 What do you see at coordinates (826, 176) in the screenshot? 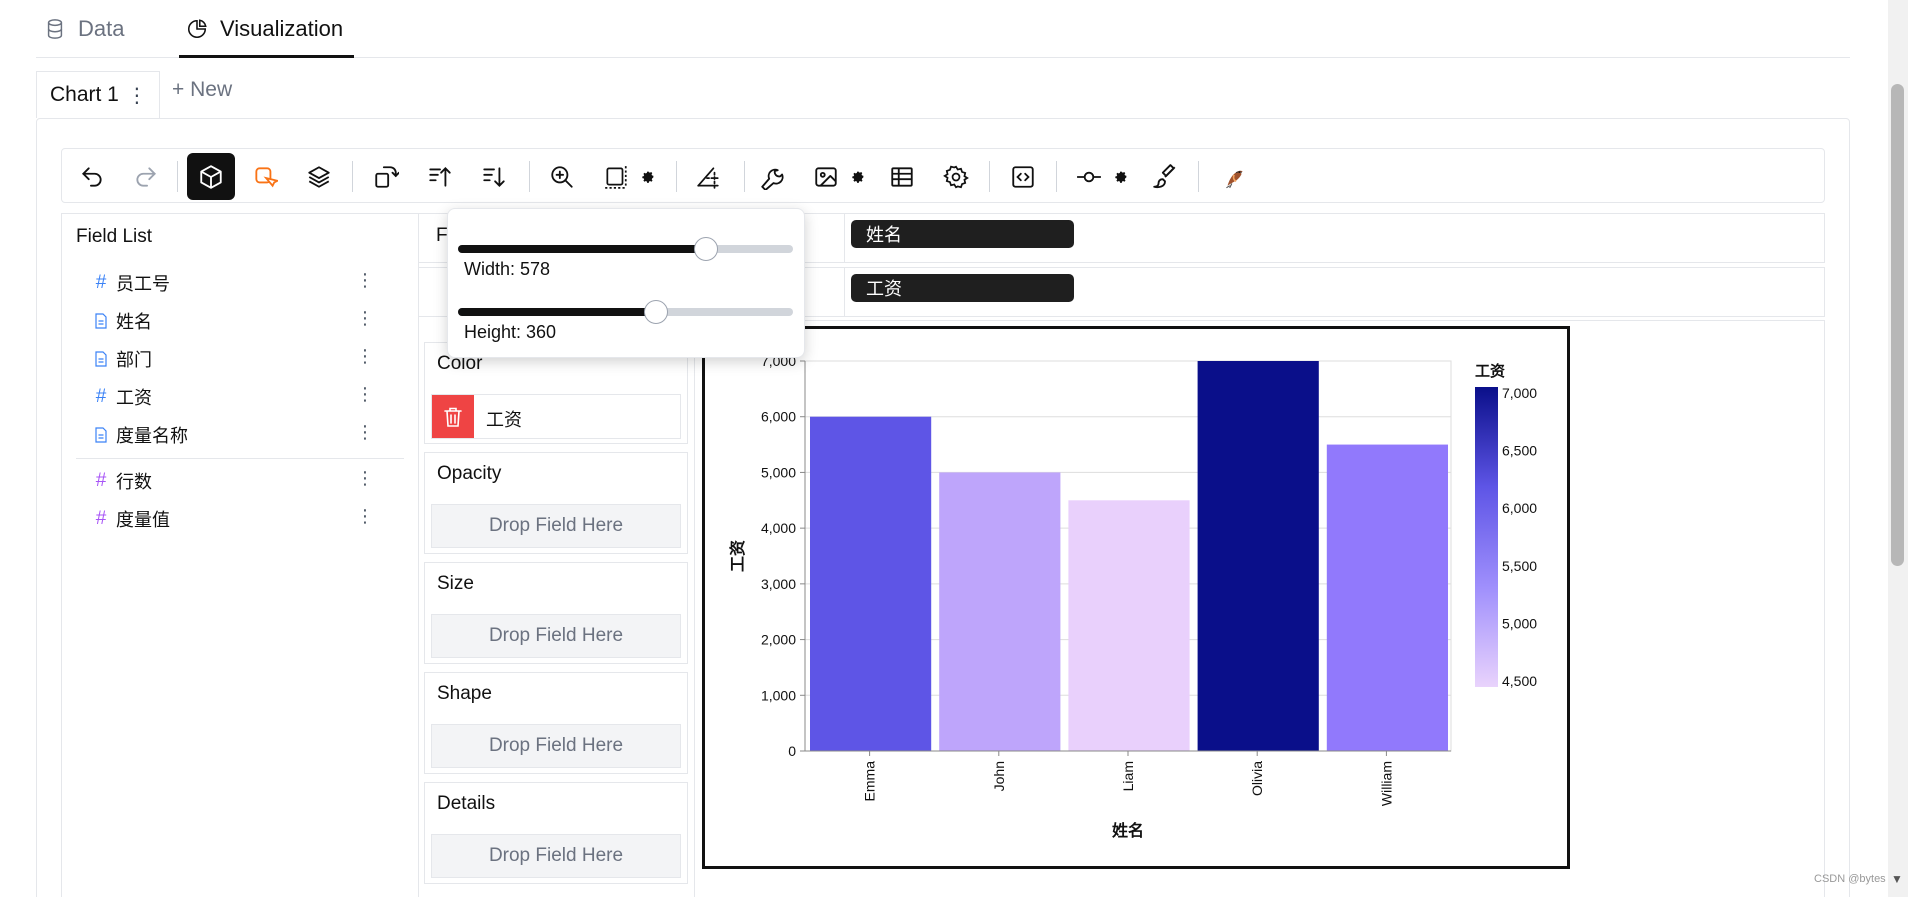
I see `image-export-icon` at bounding box center [826, 176].